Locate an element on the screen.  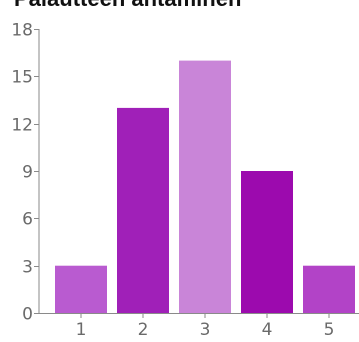
y-tick-label: 15 is located at coordinates (22, 78).